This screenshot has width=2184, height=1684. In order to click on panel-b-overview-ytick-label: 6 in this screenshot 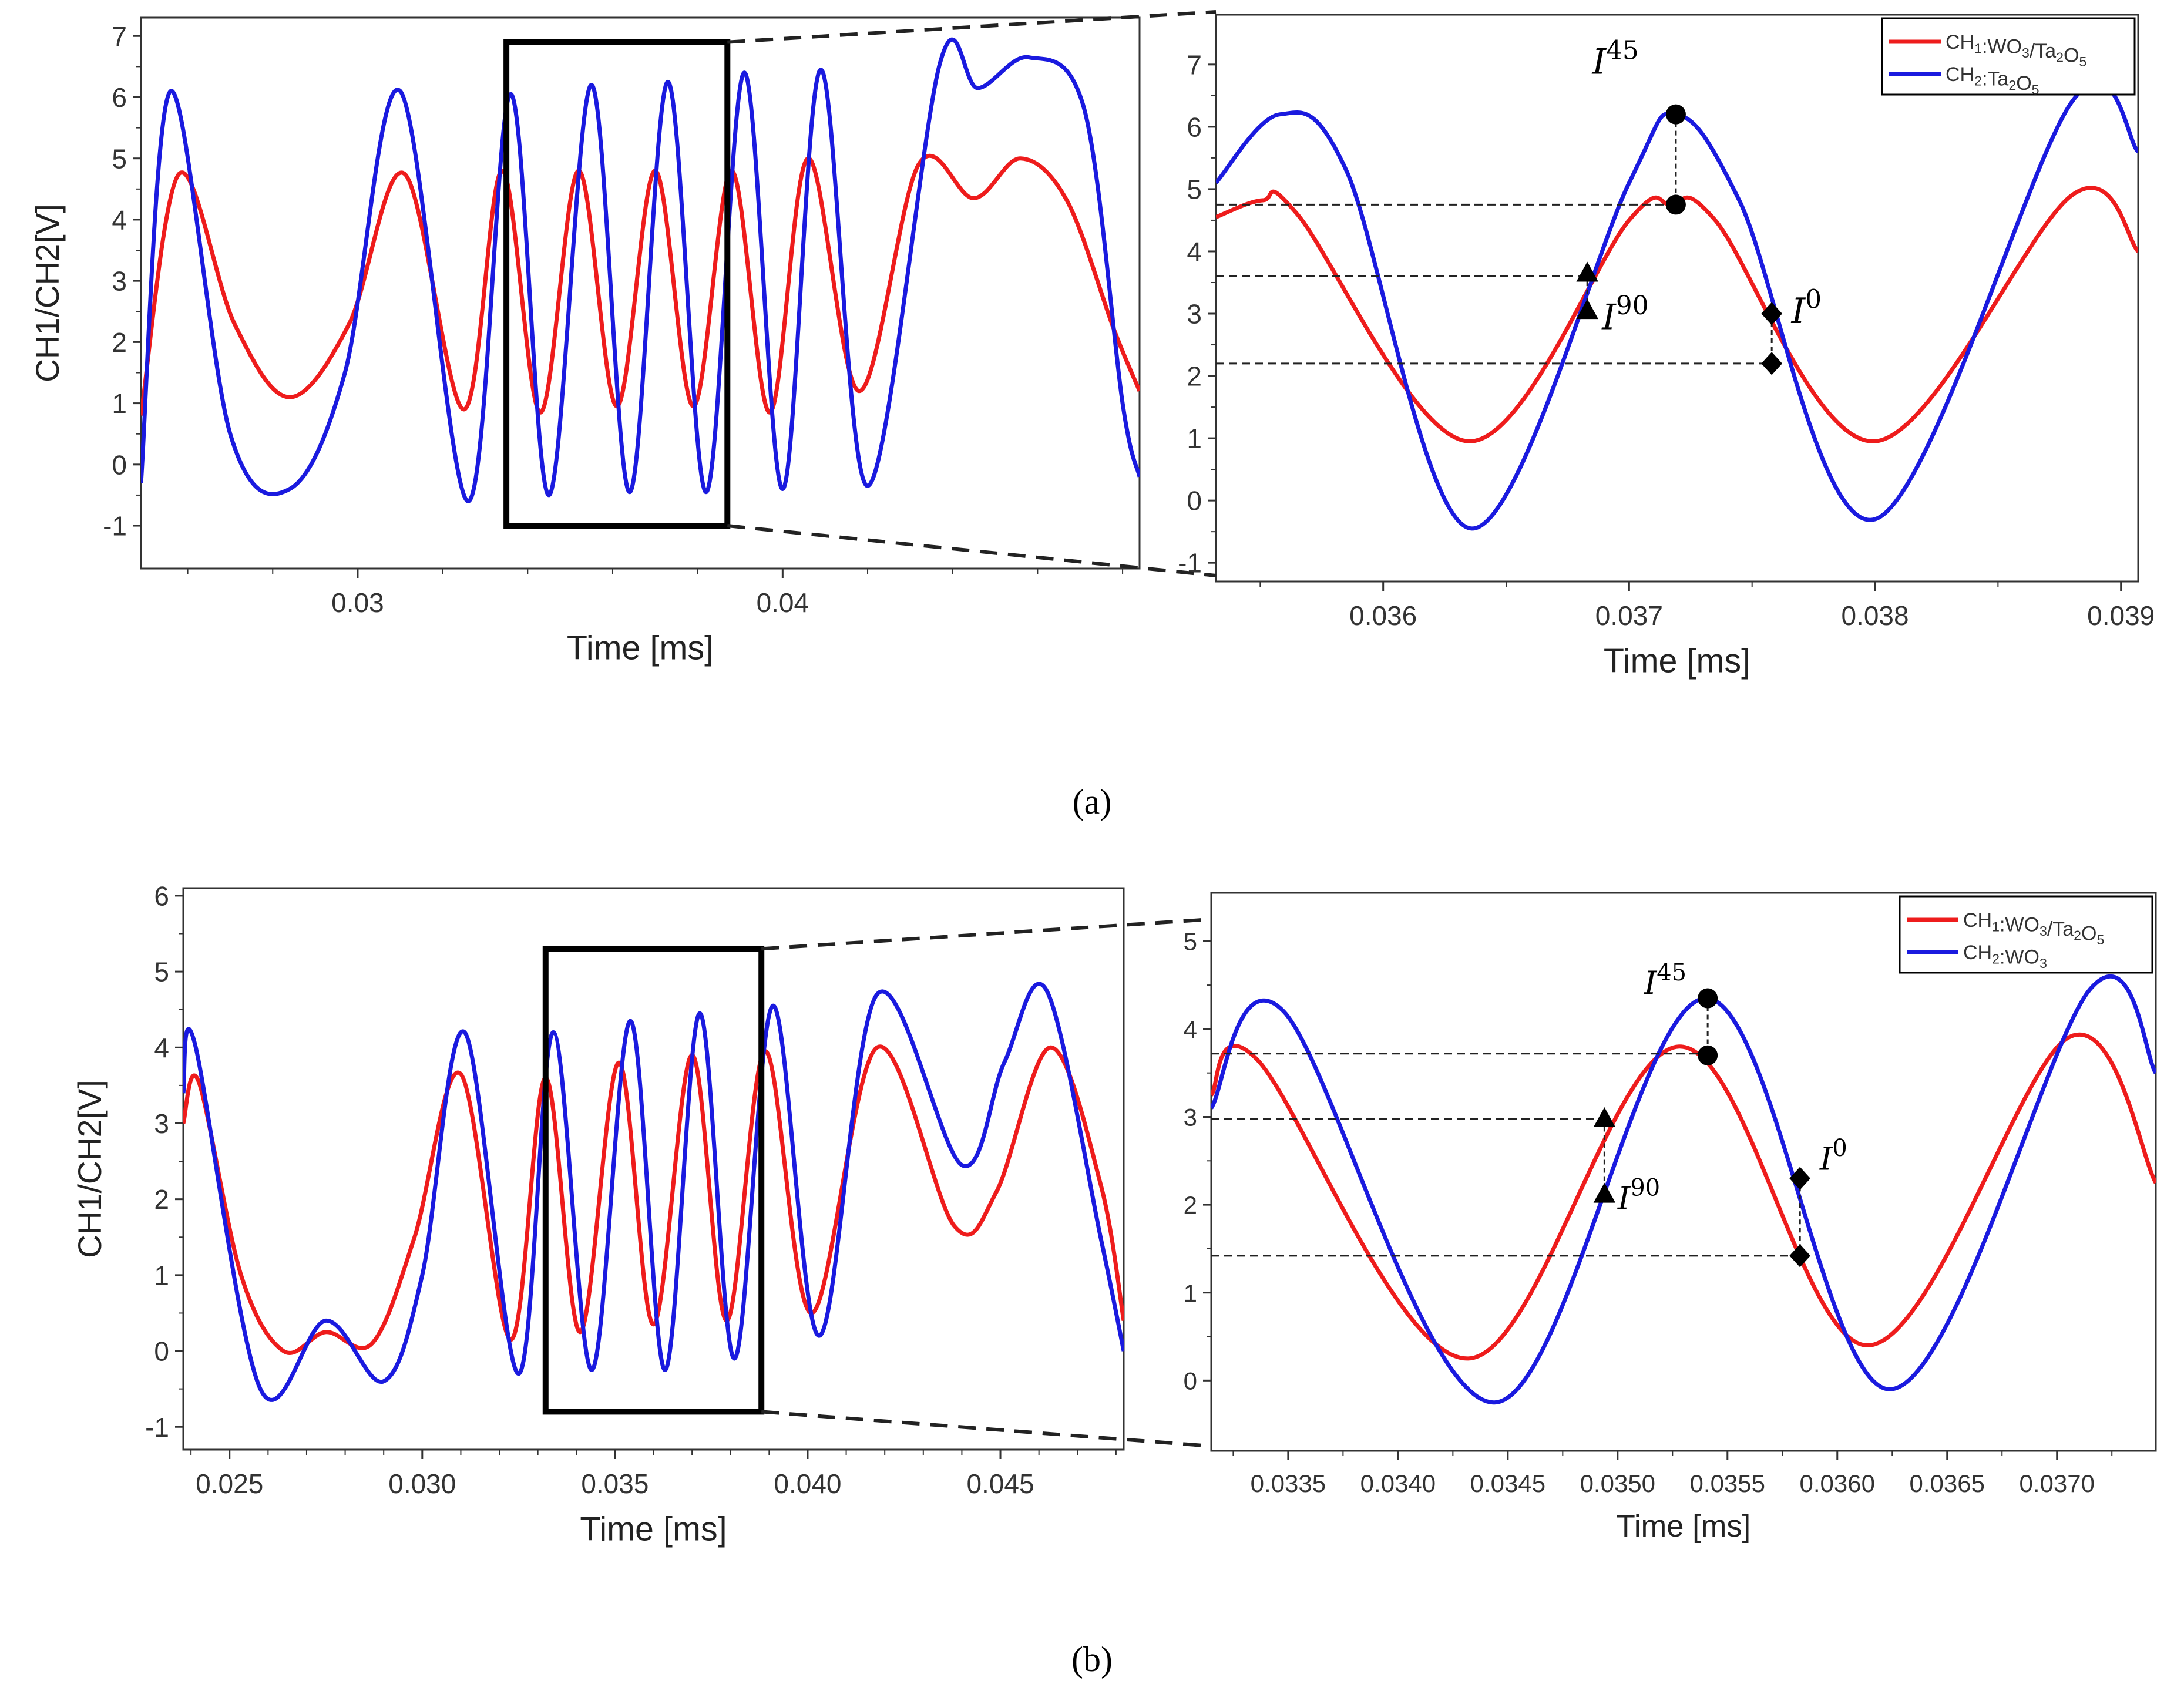, I will do `click(161, 895)`.